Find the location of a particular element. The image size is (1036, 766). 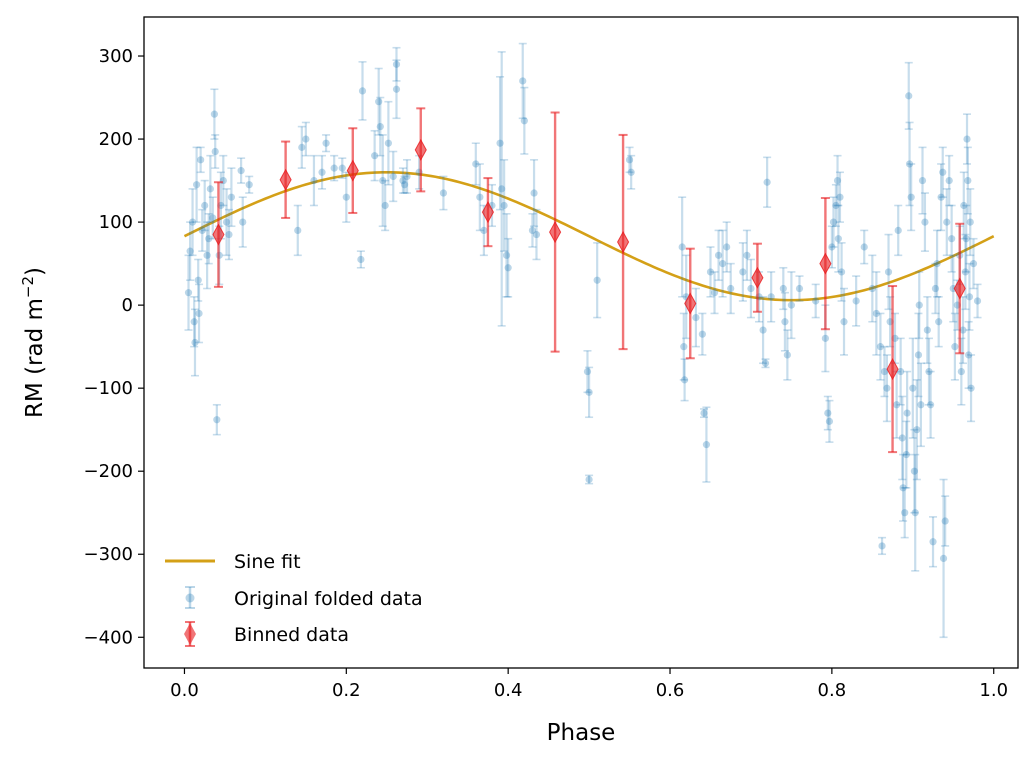

y-tick-label: −200 is located at coordinates (108, 471).